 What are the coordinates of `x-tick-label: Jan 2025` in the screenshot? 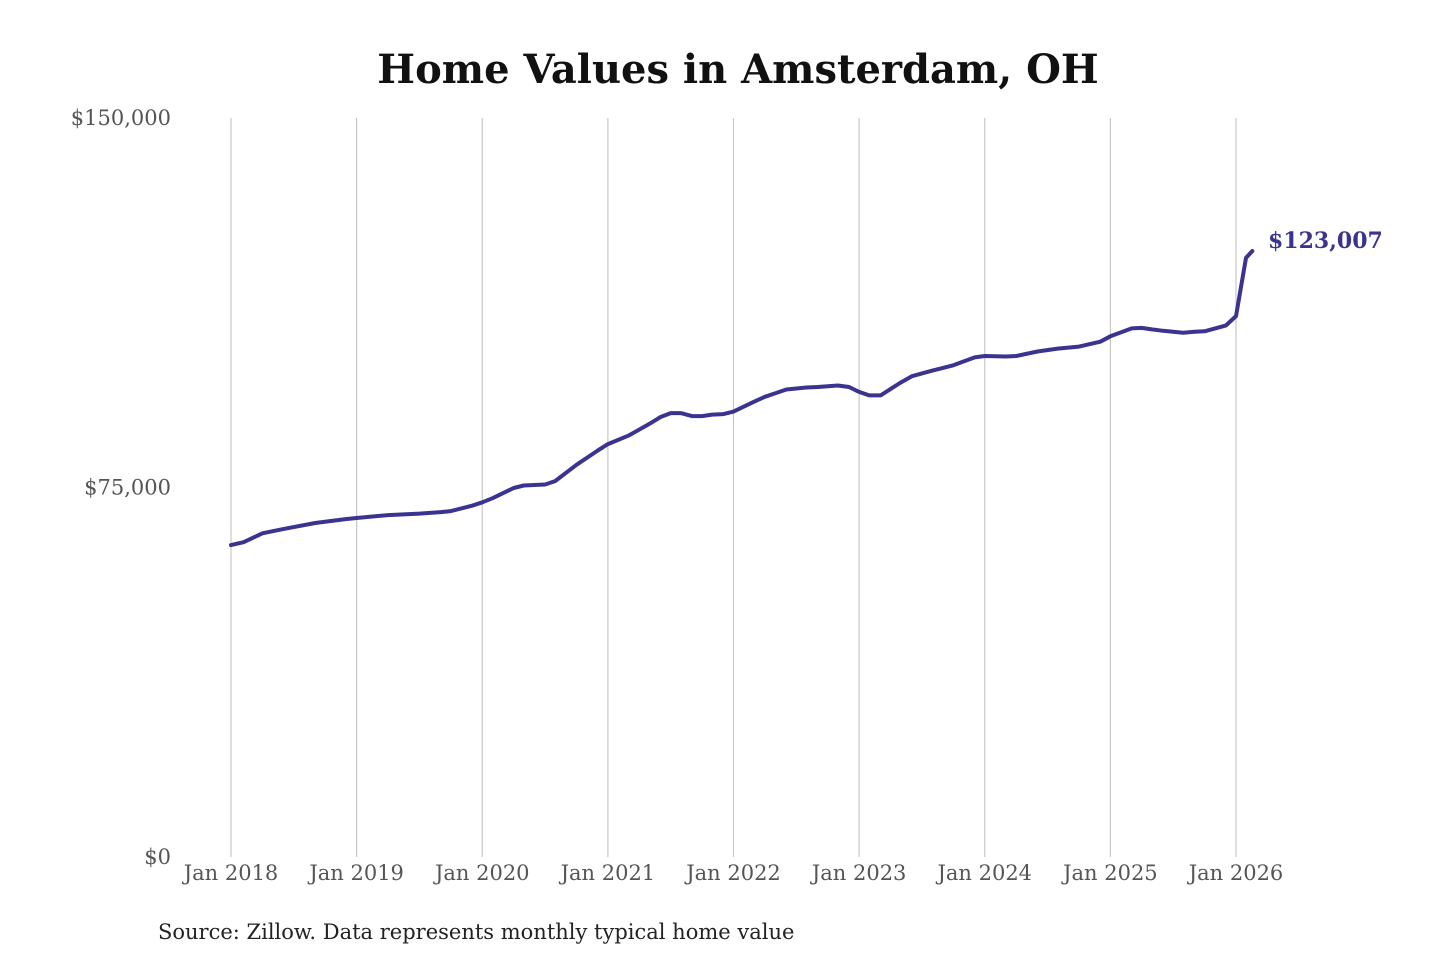 It's located at (1109, 873).